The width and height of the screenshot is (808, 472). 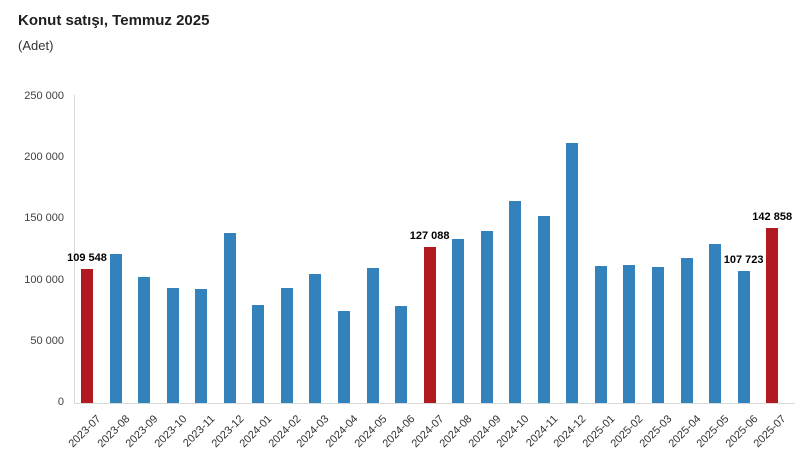 I want to click on y-axis-line, so click(x=74, y=249).